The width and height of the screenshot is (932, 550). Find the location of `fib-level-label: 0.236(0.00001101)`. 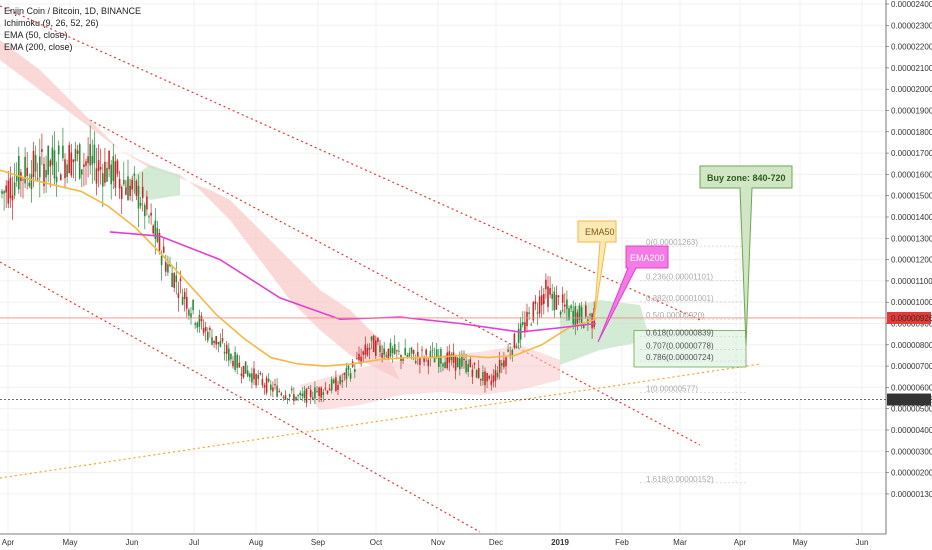

fib-level-label: 0.236(0.00001101) is located at coordinates (679, 277).